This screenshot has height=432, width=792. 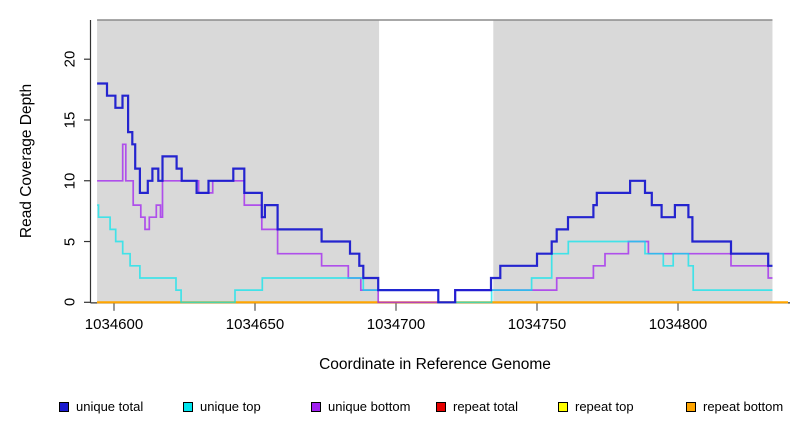 I want to click on legend-item-unique-total: unique total, so click(x=101, y=406).